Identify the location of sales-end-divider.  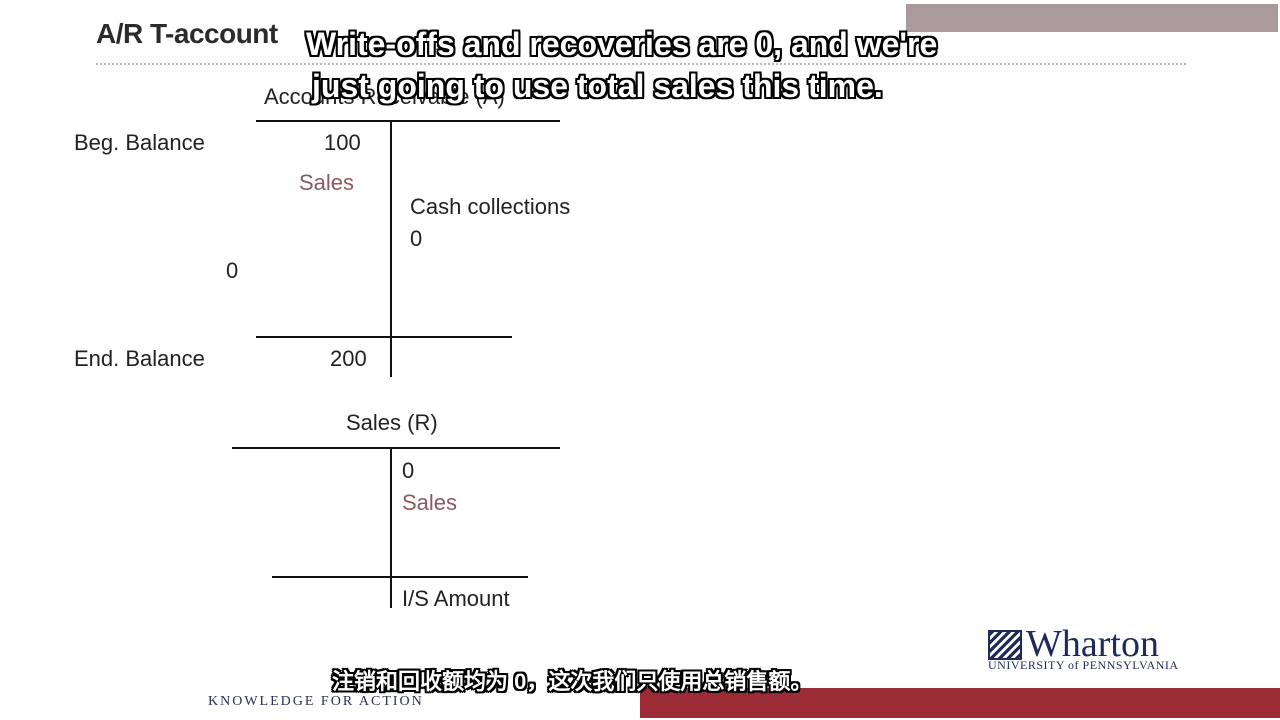
(400, 577).